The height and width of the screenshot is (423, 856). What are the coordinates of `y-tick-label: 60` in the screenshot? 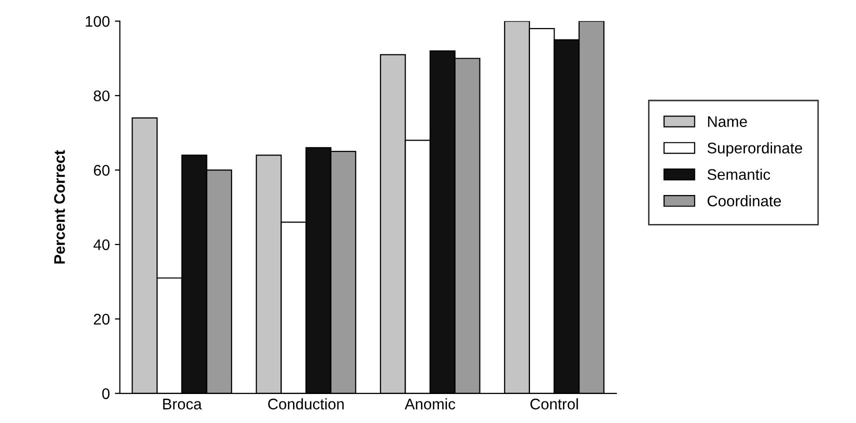 It's located at (102, 170).